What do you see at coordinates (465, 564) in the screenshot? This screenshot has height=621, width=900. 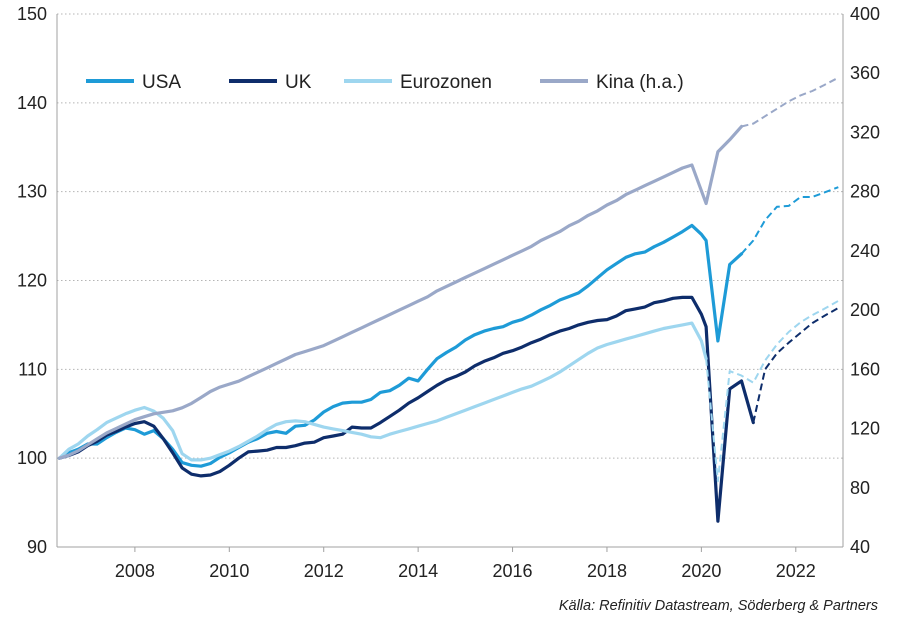 I see `x-axis-ticks: 2008 2010 2012 2014 2016 2018 2020 2022` at bounding box center [465, 564].